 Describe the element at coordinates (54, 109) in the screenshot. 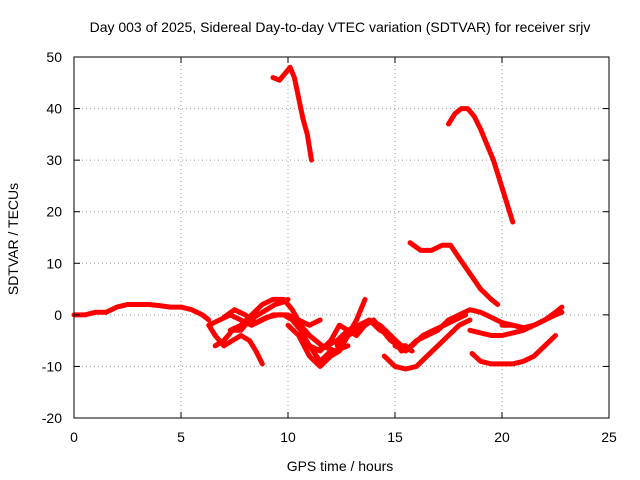

I see `y-tick-label: 40` at that location.